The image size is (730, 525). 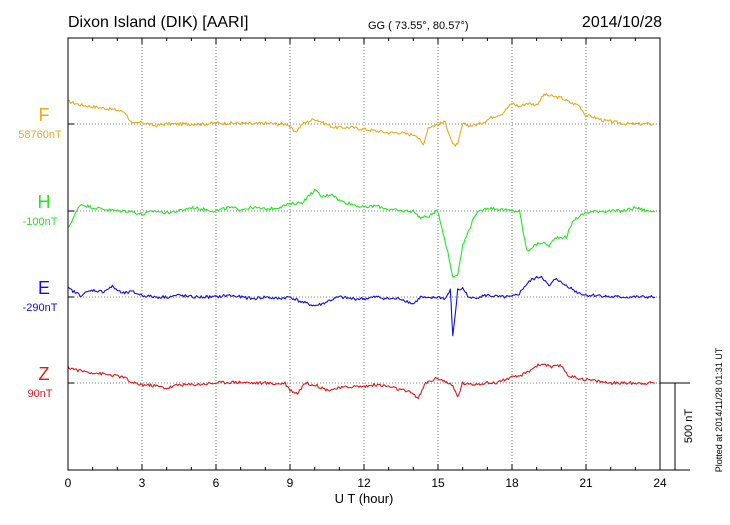 I want to click on x-tick-label: 3, so click(x=142, y=483).